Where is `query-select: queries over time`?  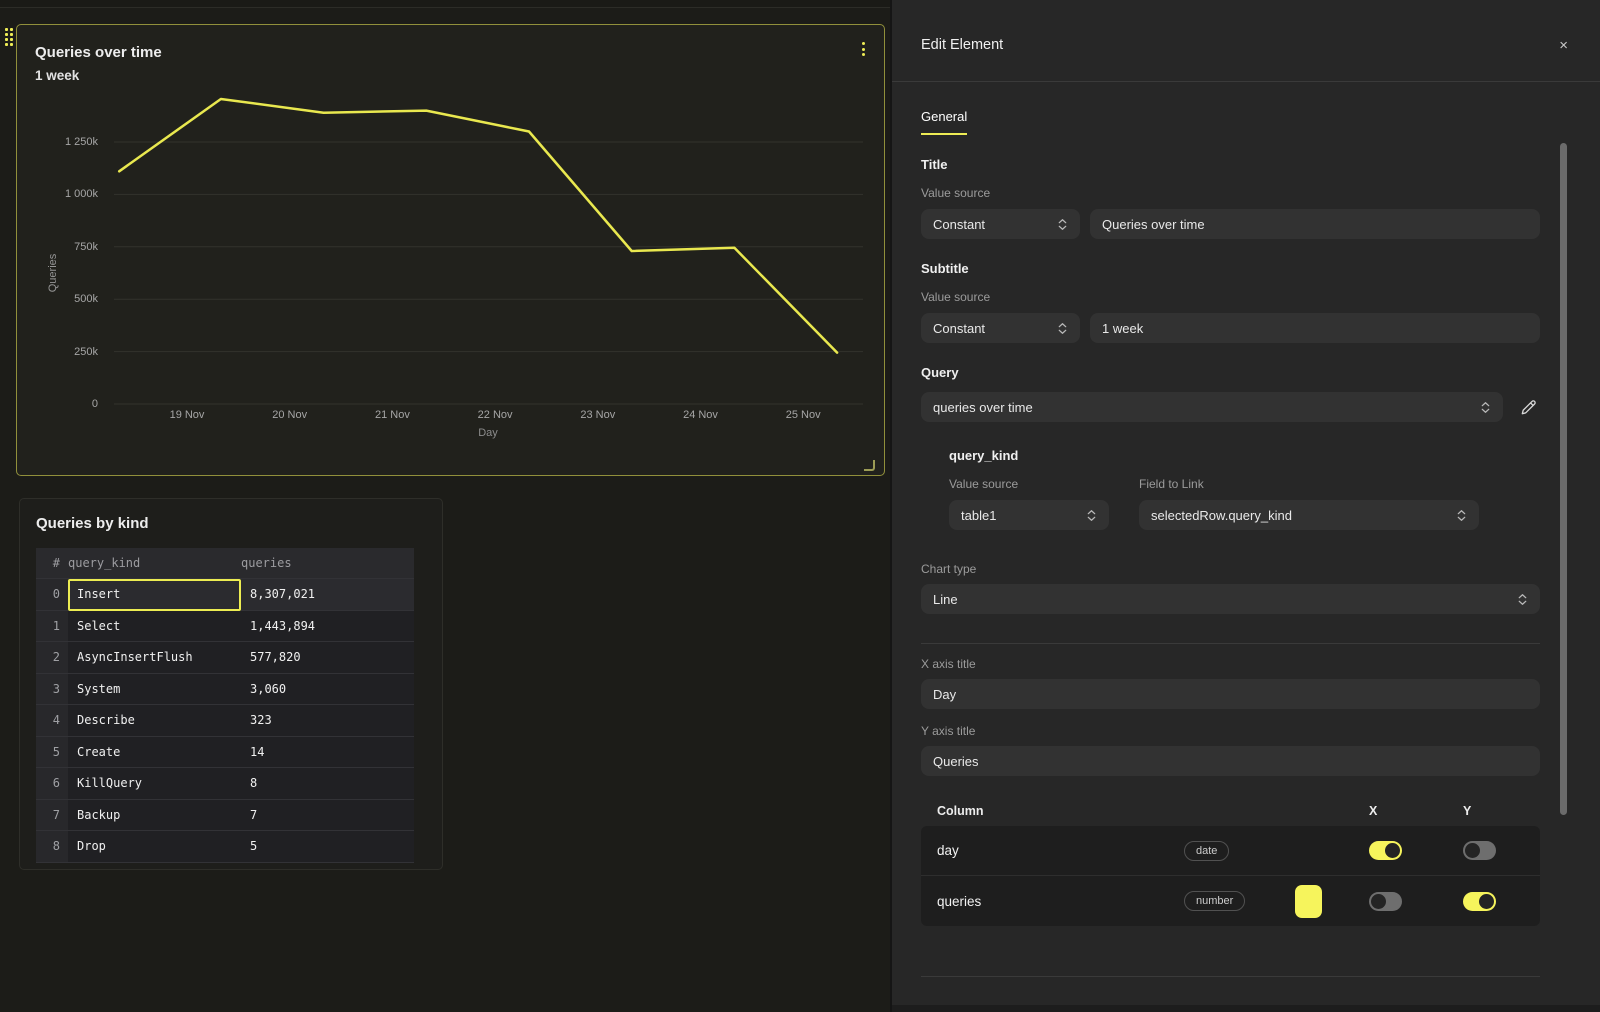
query-select: queries over time is located at coordinates (1212, 407).